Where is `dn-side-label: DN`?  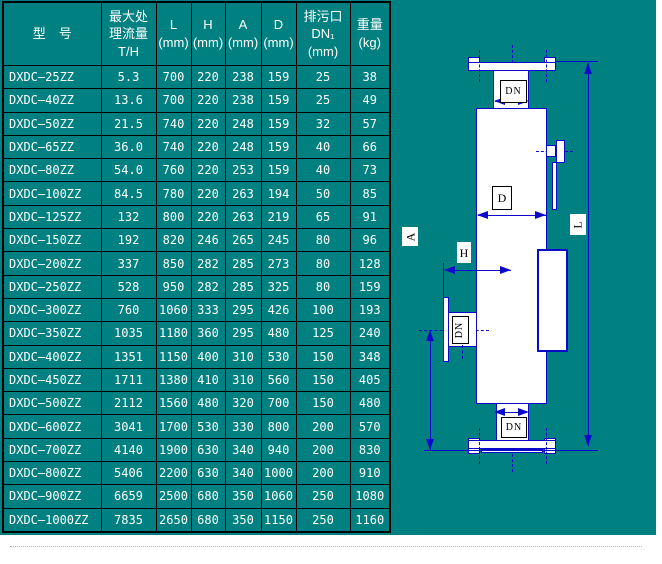 dn-side-label: DN is located at coordinates (460, 330).